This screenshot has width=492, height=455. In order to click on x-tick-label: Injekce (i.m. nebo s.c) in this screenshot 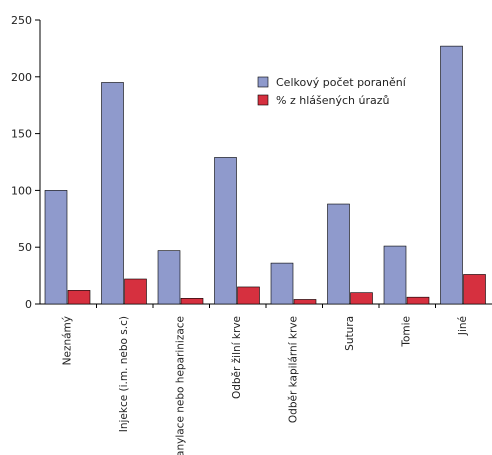, I will do `click(124, 374)`.